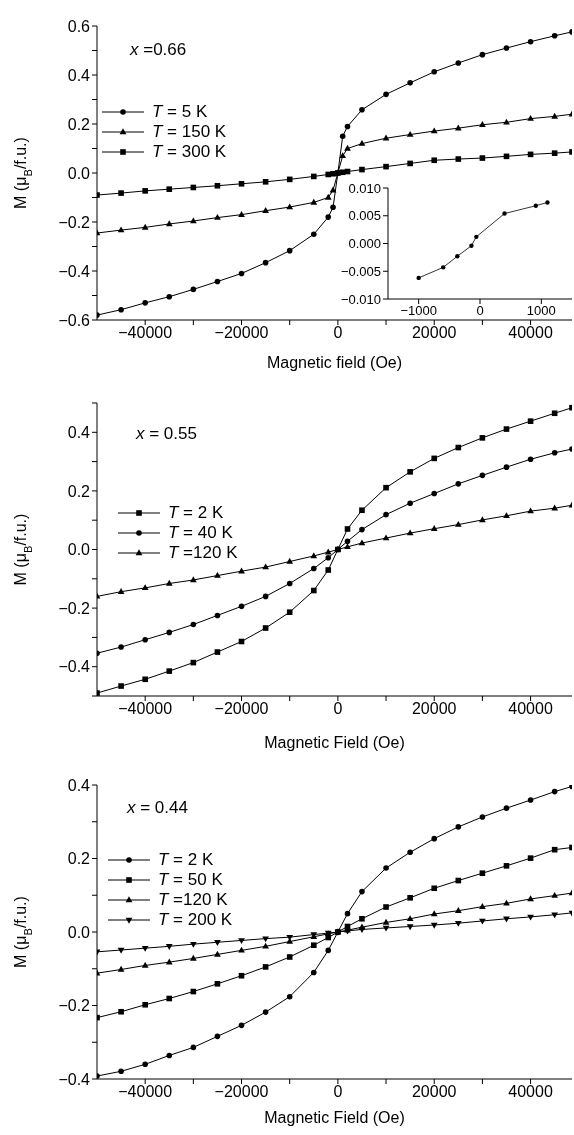 The image size is (574, 1135). What do you see at coordinates (364, 244) in the screenshot?
I see `y-tick-label: 0.000` at bounding box center [364, 244].